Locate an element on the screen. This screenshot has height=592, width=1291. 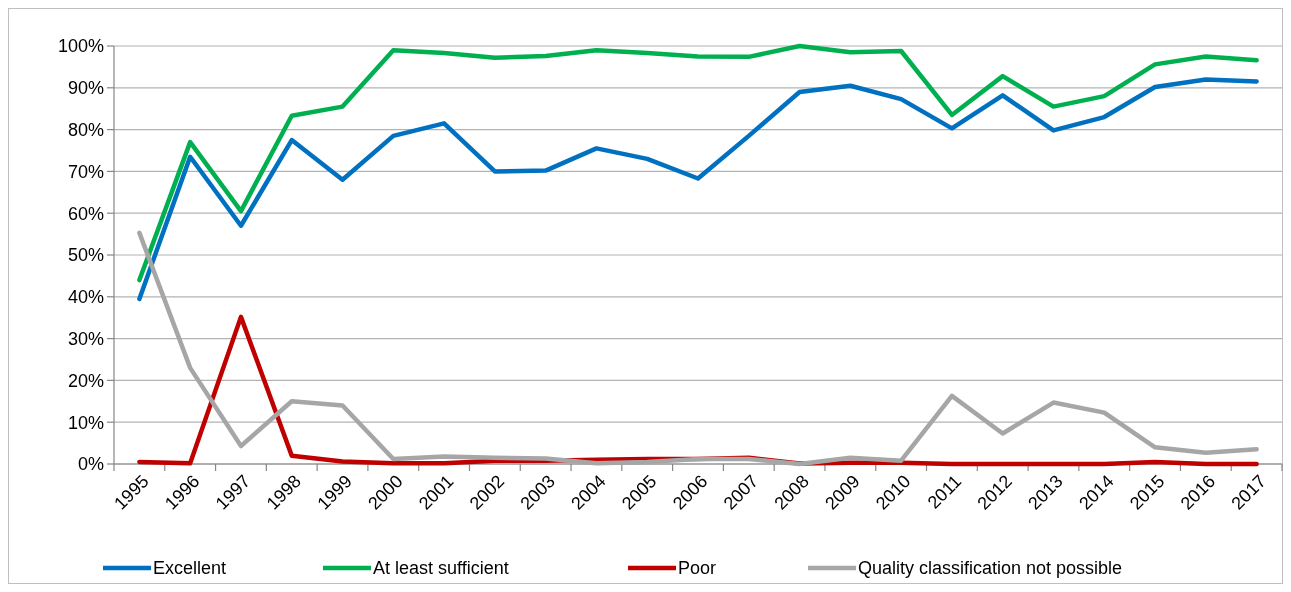
y-tick-label: 10% is located at coordinates (85, 422).